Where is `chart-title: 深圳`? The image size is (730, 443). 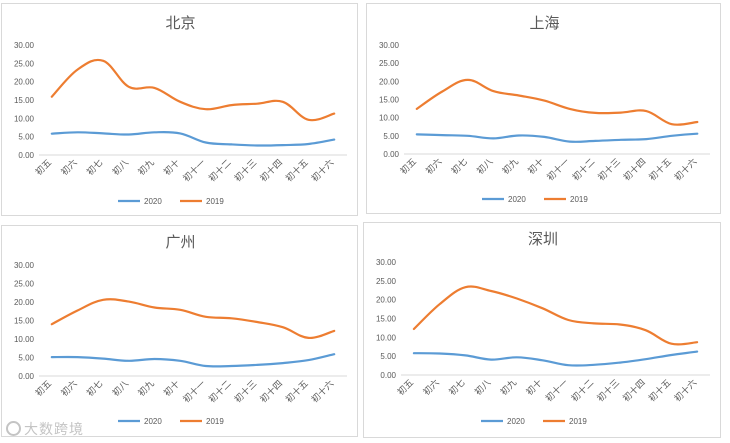 chart-title: 深圳 is located at coordinates (543, 239).